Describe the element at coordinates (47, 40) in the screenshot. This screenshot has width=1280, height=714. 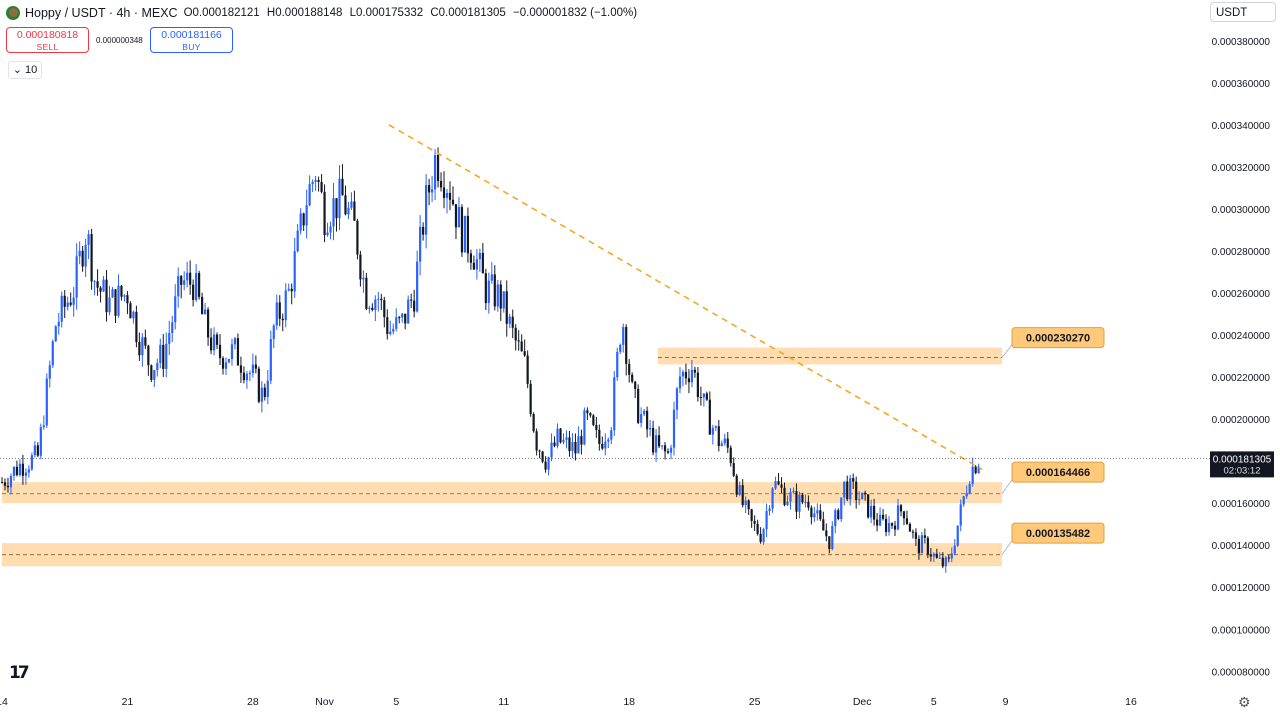
I see `sell-button: 0.000180818 SELL` at that location.